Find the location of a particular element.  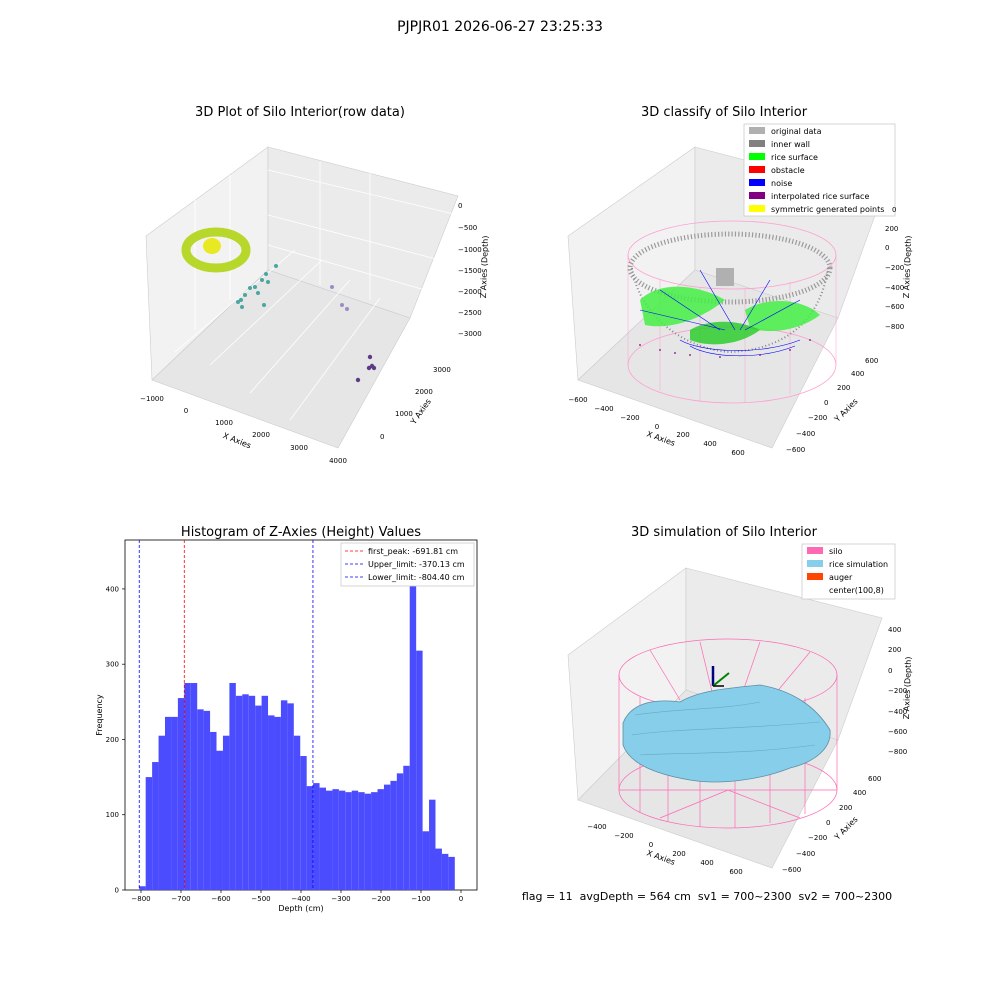

panel2-ytick: 0 is located at coordinates (826, 403).